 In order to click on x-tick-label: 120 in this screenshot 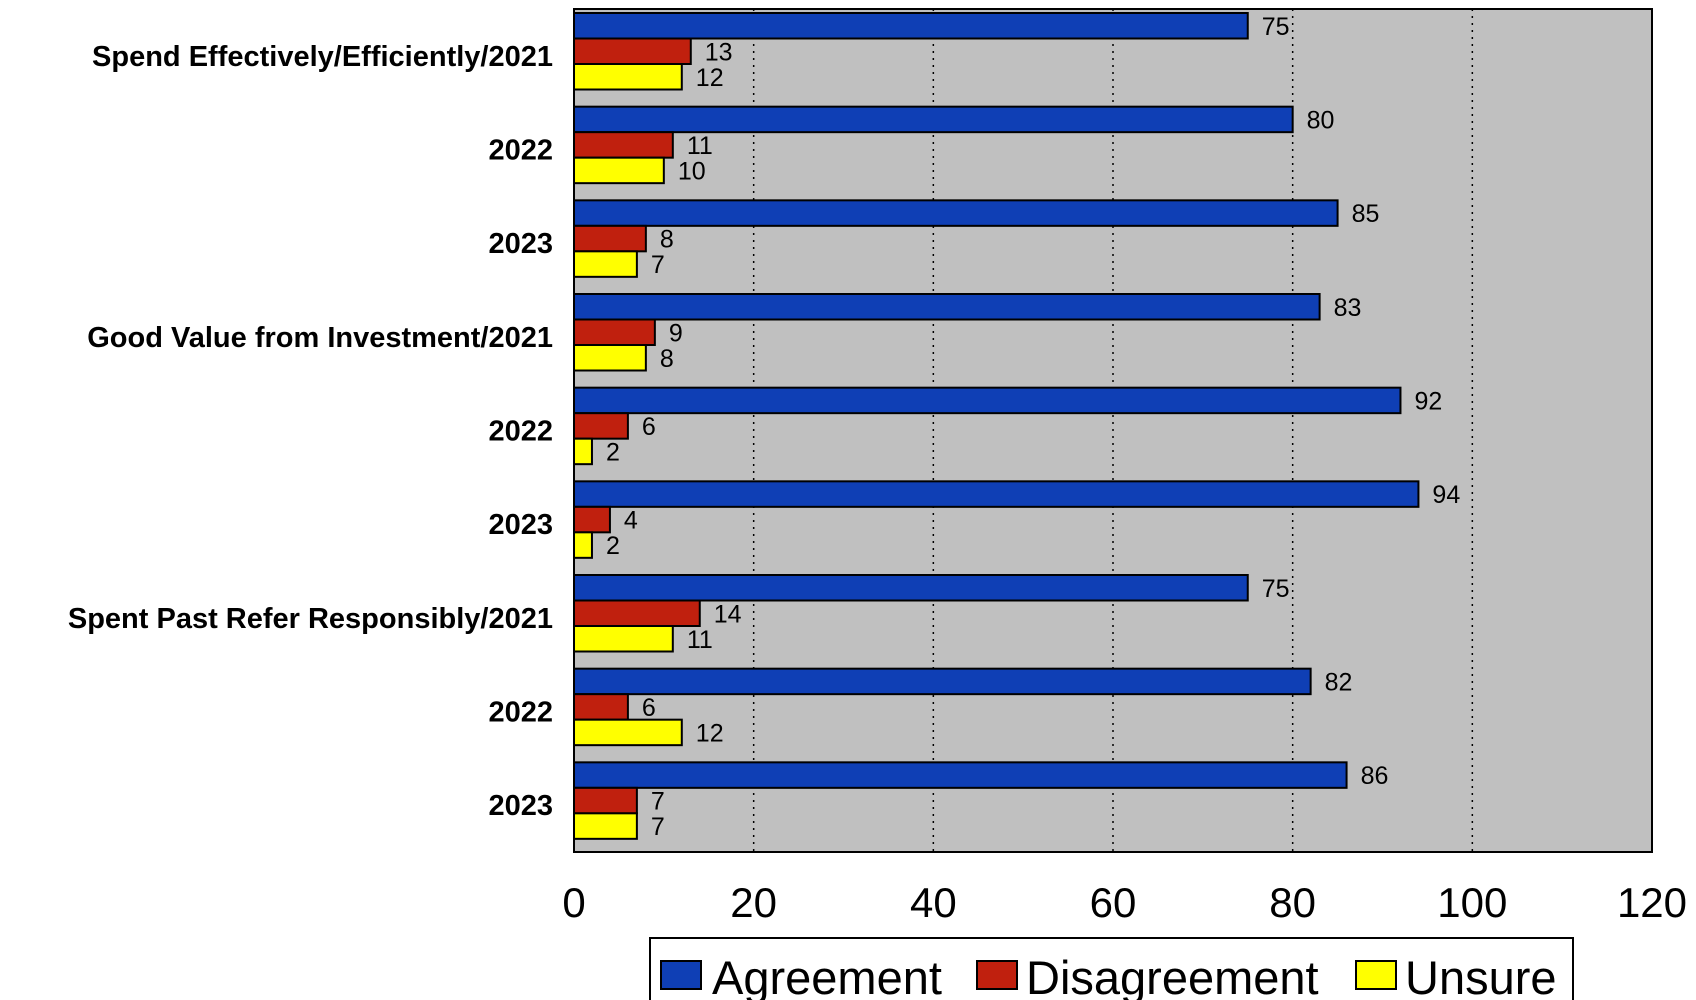, I will do `click(1652, 902)`.